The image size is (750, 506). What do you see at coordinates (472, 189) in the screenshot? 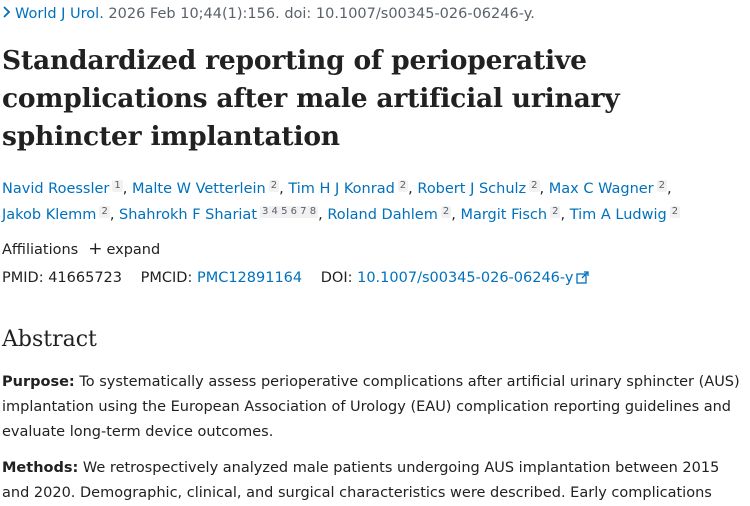
I see `author-link: Robert J Schulz` at bounding box center [472, 189].